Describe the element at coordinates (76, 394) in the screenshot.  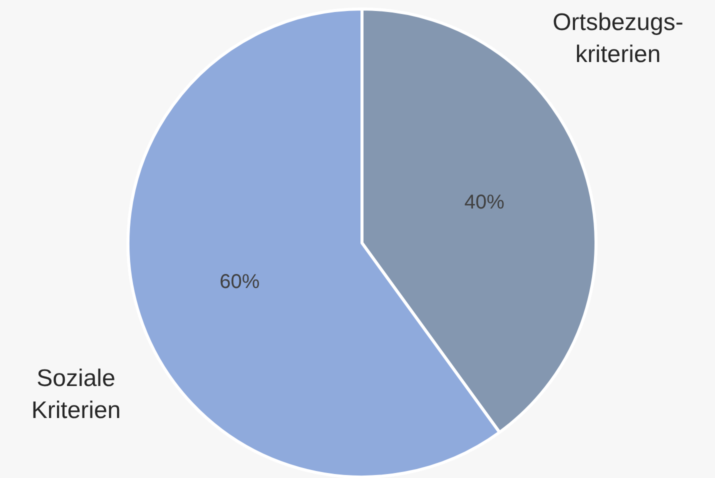
I see `slice-label: Soziale Kriterien` at that location.